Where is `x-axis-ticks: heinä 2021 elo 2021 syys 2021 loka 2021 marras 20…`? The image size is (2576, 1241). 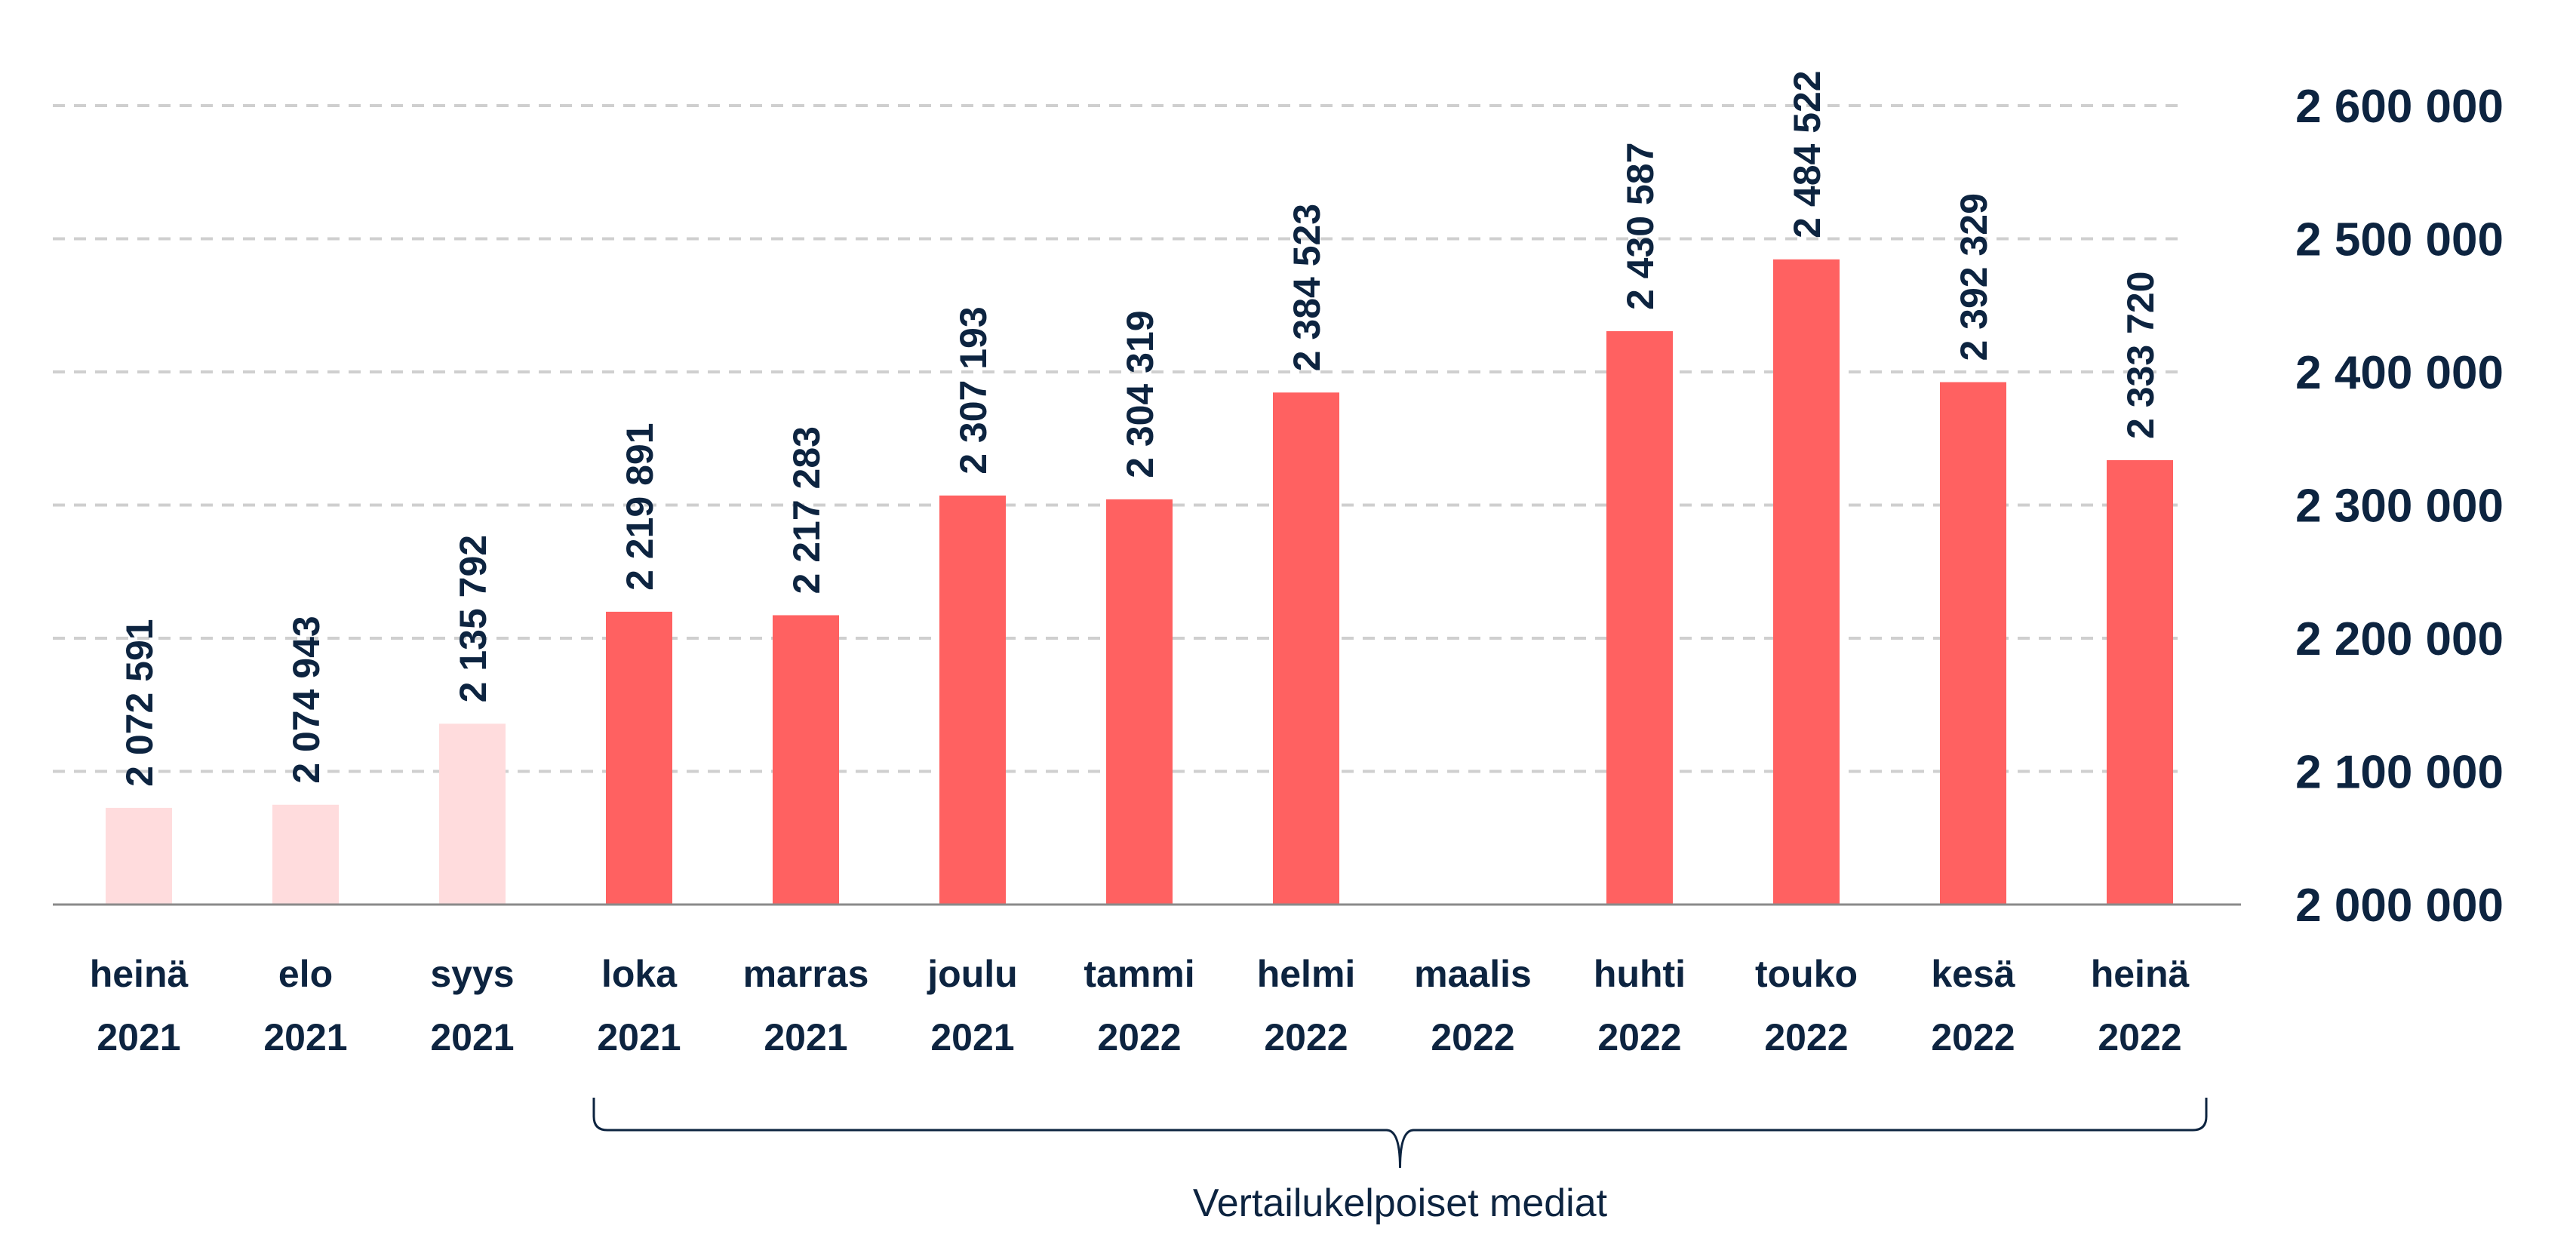 x-axis-ticks: heinä 2021 elo 2021 syys 2021 loka 2021 marras 20… is located at coordinates (1140, 1005).